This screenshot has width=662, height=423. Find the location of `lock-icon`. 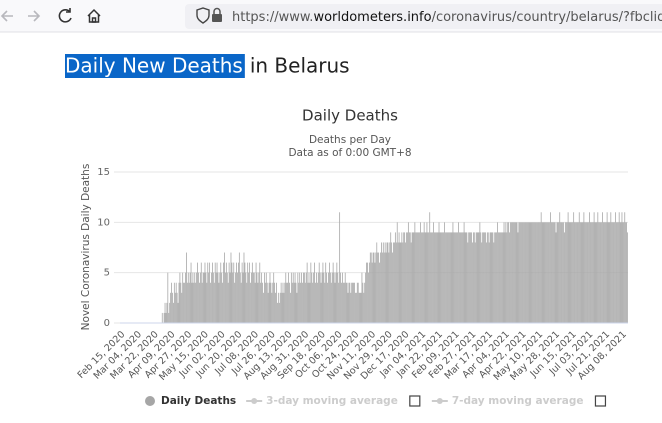

lock-icon is located at coordinates (217, 15).